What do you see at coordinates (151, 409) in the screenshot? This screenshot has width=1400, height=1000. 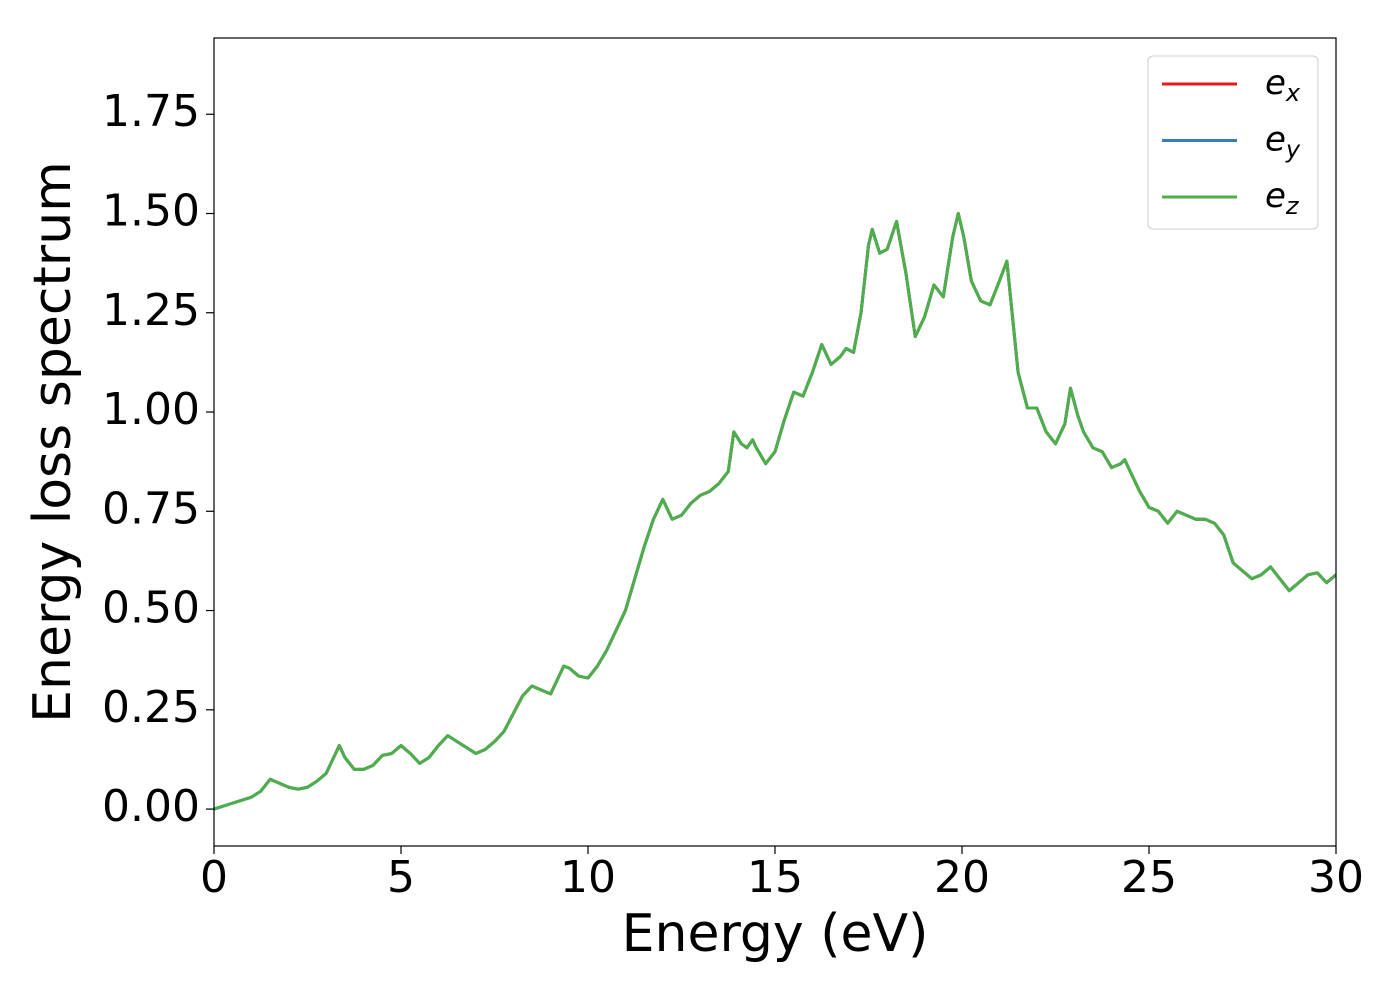 I see `y-tick-label: 1.00` at bounding box center [151, 409].